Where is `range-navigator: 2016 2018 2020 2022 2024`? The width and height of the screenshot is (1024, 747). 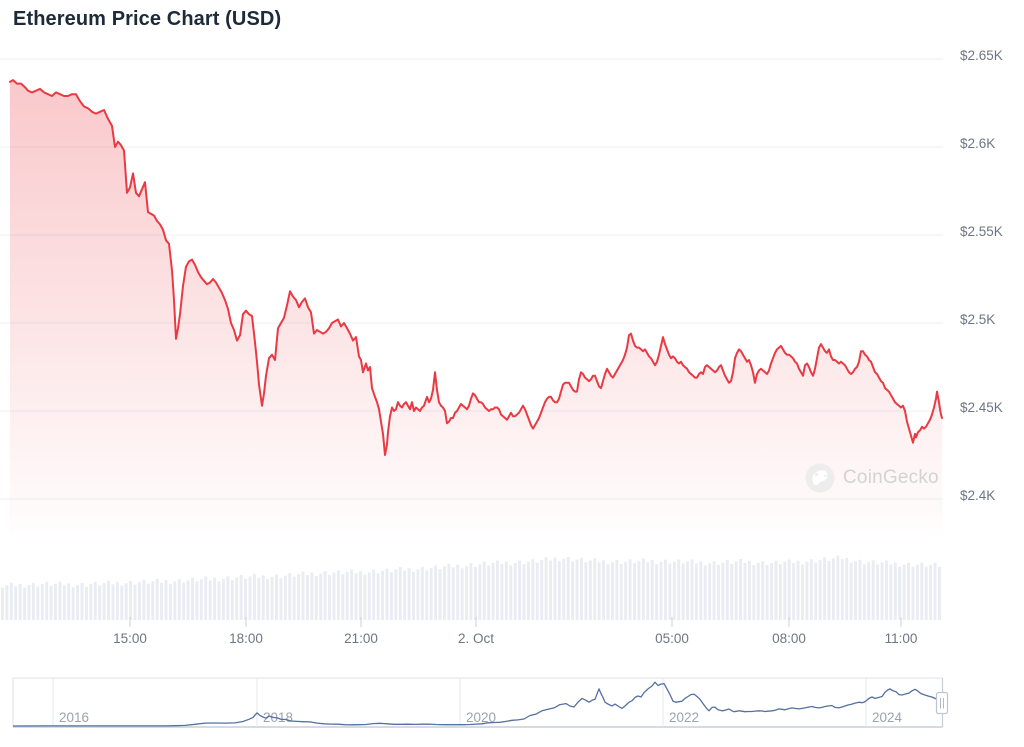
range-navigator: 2016 2018 2020 2022 2024 is located at coordinates (478, 702).